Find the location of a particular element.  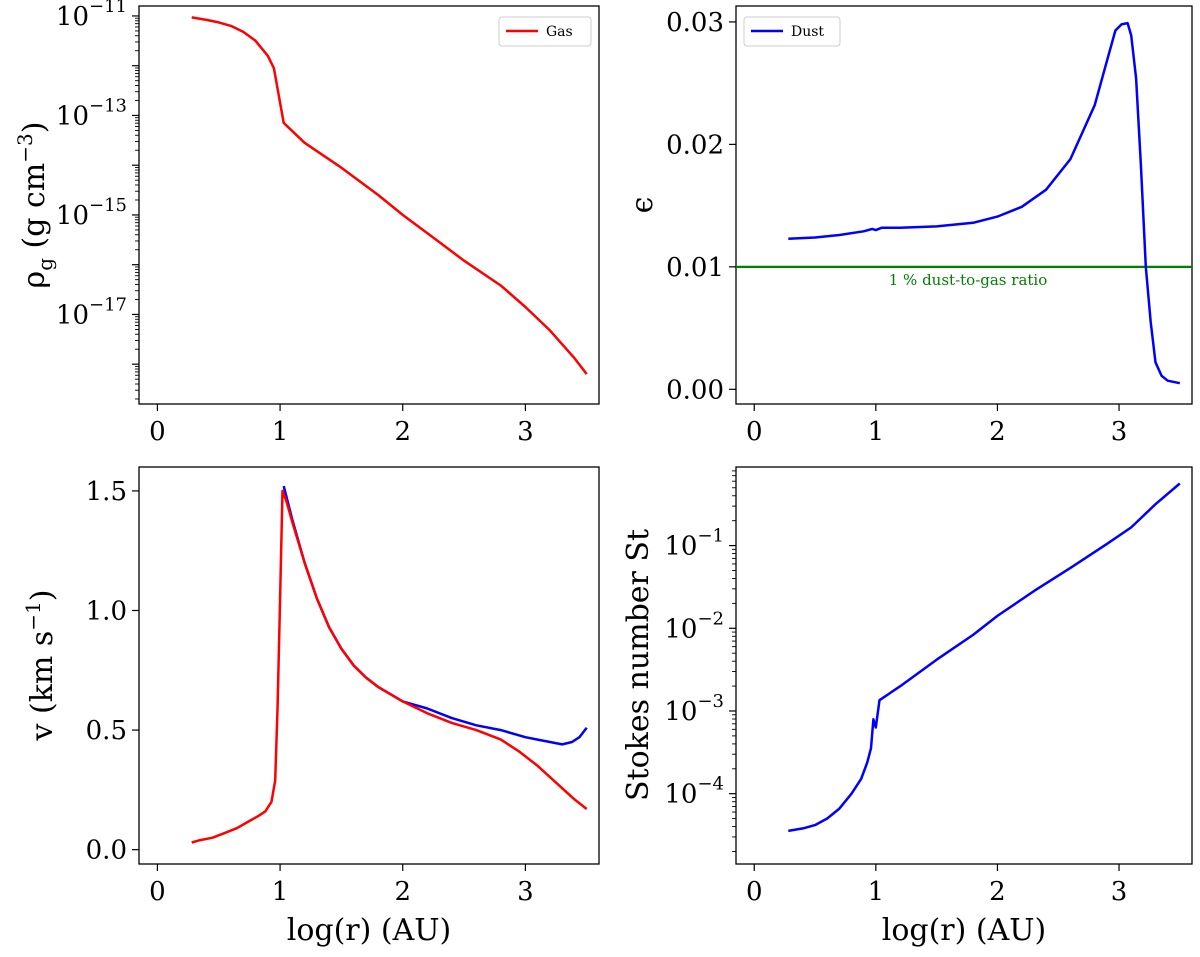

y-axis-label: Stokes number St is located at coordinates (638, 665).